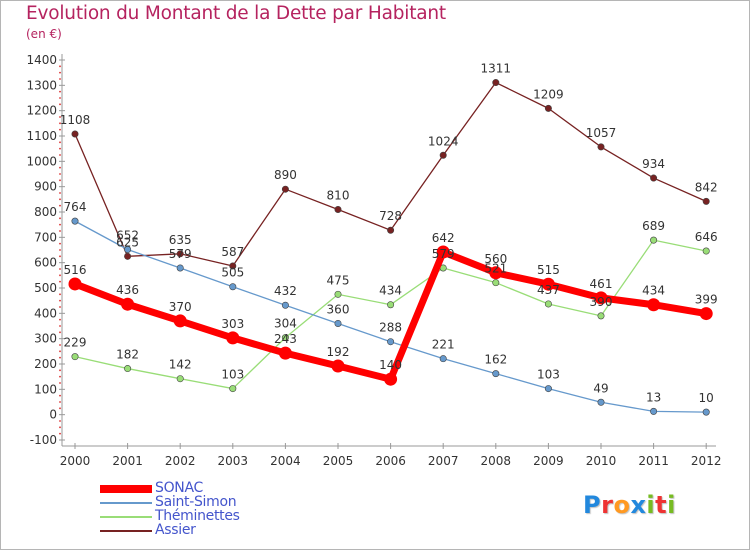 The width and height of the screenshot is (750, 550). Describe the element at coordinates (180, 461) in the screenshot. I see `x-tick-label: 2002` at that location.